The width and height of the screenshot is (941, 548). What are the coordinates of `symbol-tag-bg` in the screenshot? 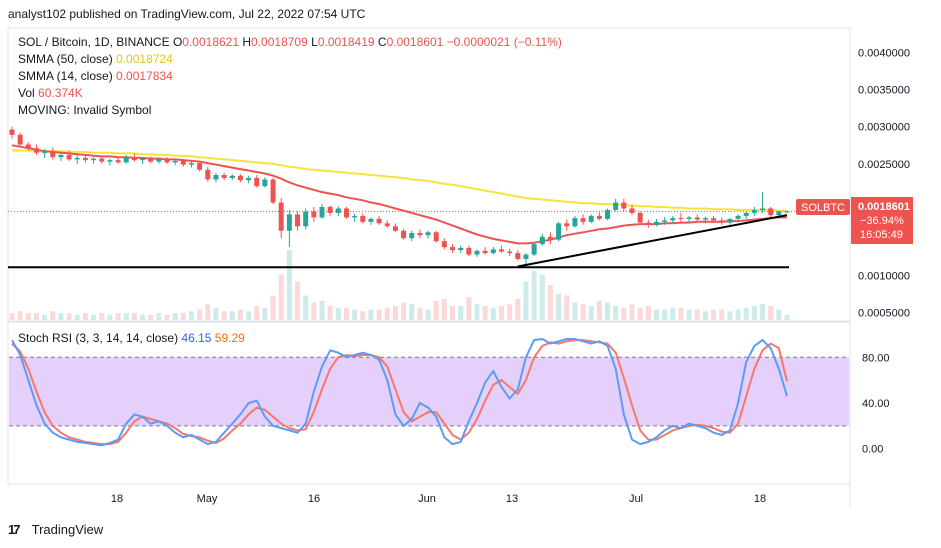 It's located at (823, 207).